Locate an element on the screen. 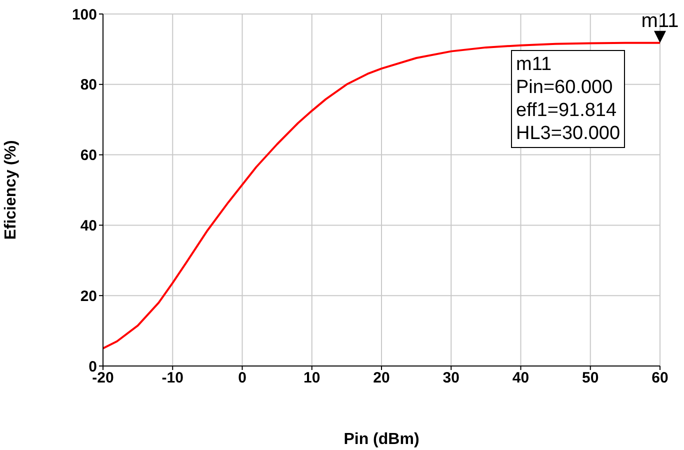 The image size is (684, 450). x-tick-label: -10 is located at coordinates (173, 378).